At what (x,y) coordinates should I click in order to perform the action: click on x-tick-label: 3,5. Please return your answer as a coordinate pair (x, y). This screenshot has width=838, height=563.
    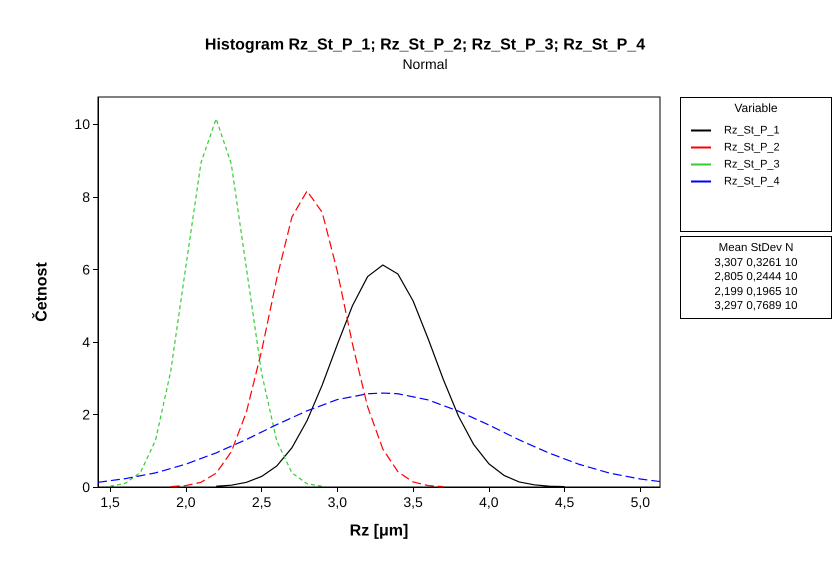
    Looking at the image, I should click on (413, 502).